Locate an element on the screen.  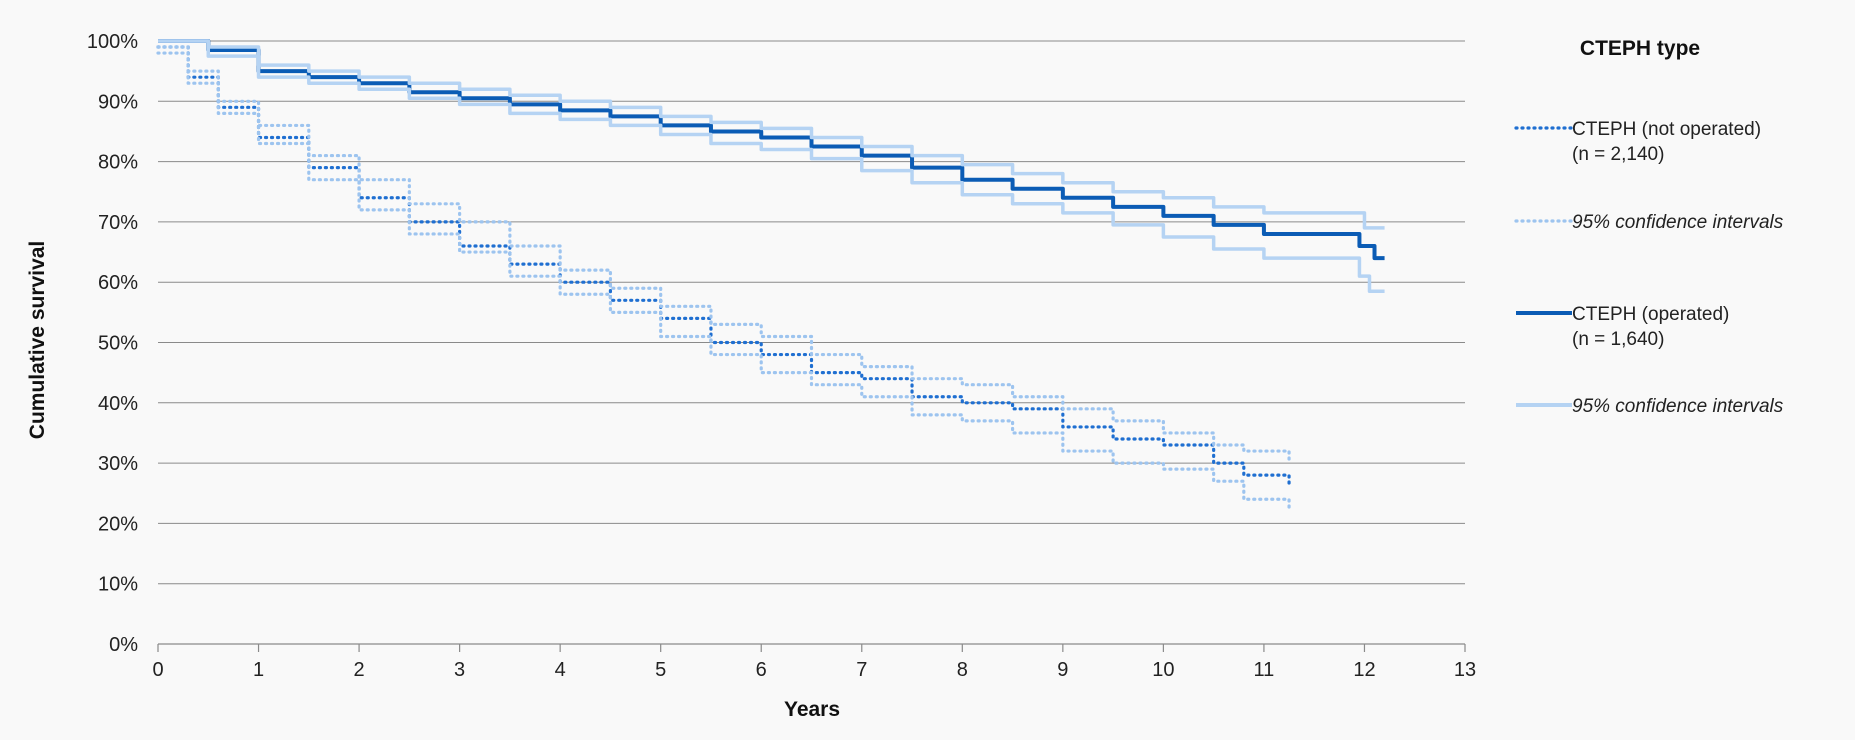
x-tick-label: 13 is located at coordinates (1465, 670).